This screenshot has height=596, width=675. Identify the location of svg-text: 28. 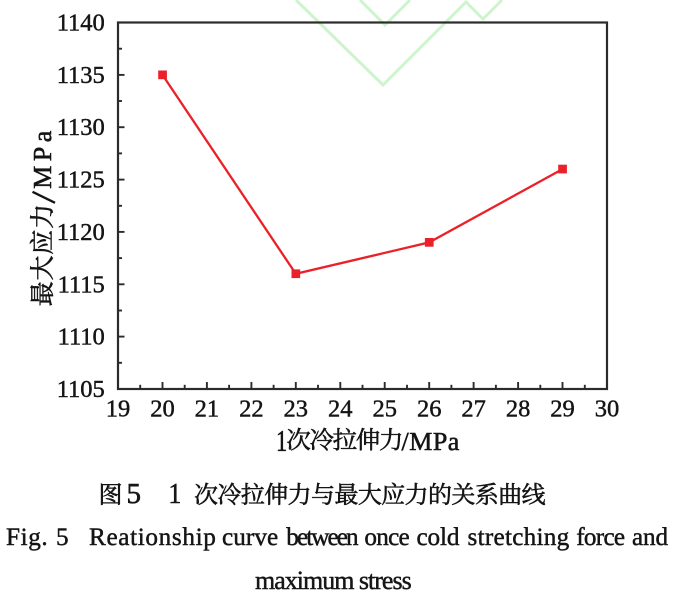
(518, 409).